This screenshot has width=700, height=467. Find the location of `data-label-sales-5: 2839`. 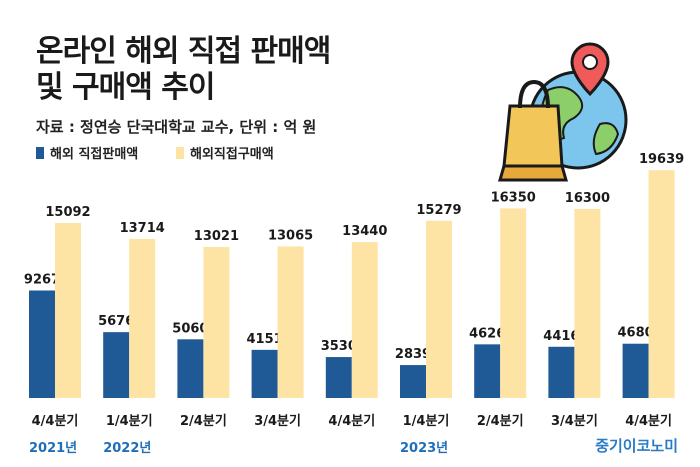

data-label-sales-5: 2839 is located at coordinates (413, 354).